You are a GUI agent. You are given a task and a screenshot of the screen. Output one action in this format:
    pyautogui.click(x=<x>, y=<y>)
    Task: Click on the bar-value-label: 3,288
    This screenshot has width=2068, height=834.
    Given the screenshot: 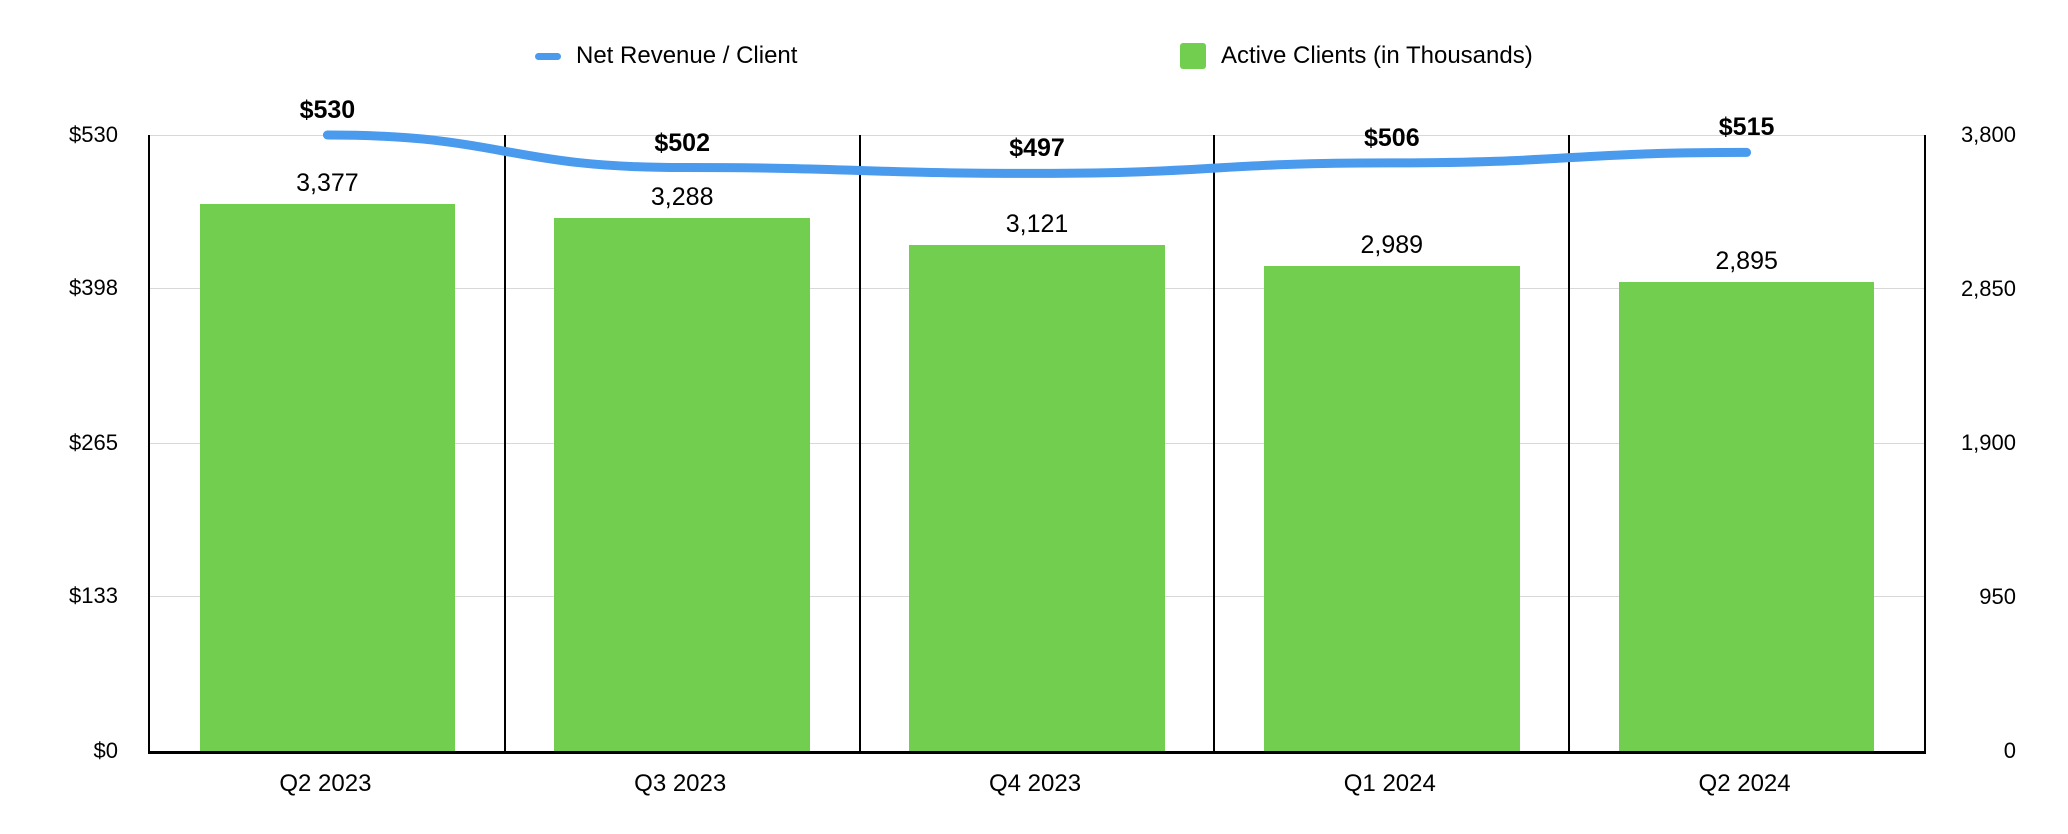 What is the action you would take?
    pyautogui.click(x=682, y=196)
    